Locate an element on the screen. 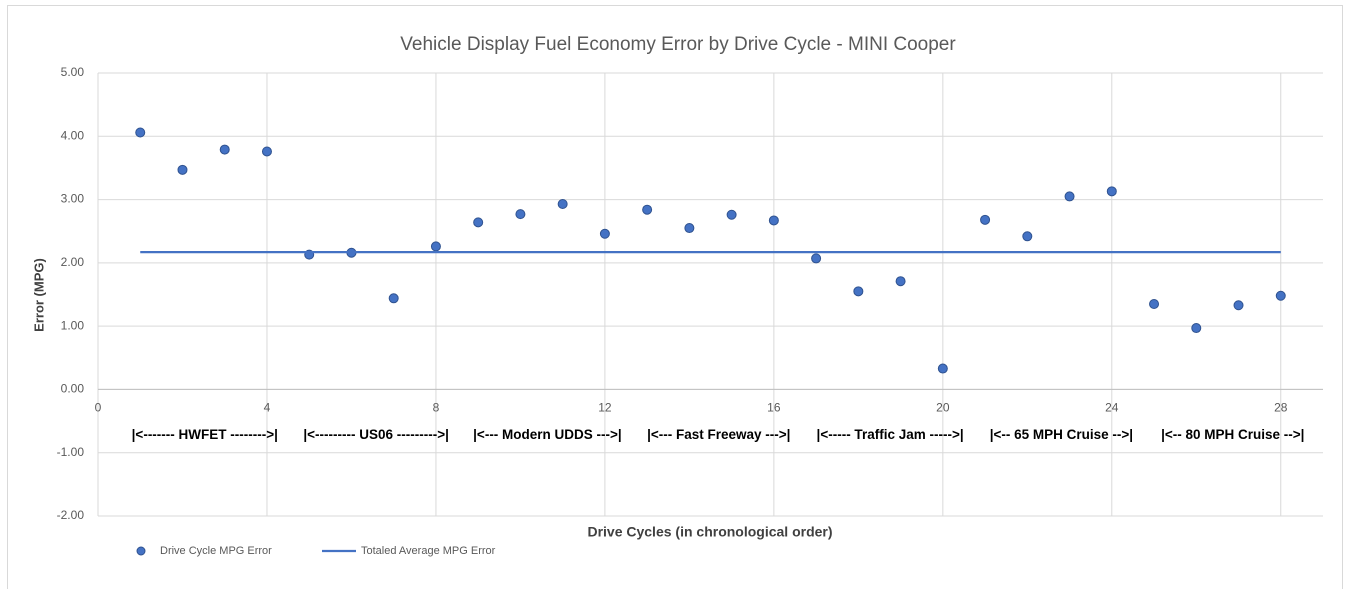 Image resolution: width=1349 pixels, height=589 pixels. y-tick-label: -2.00 is located at coordinates (71, 515).